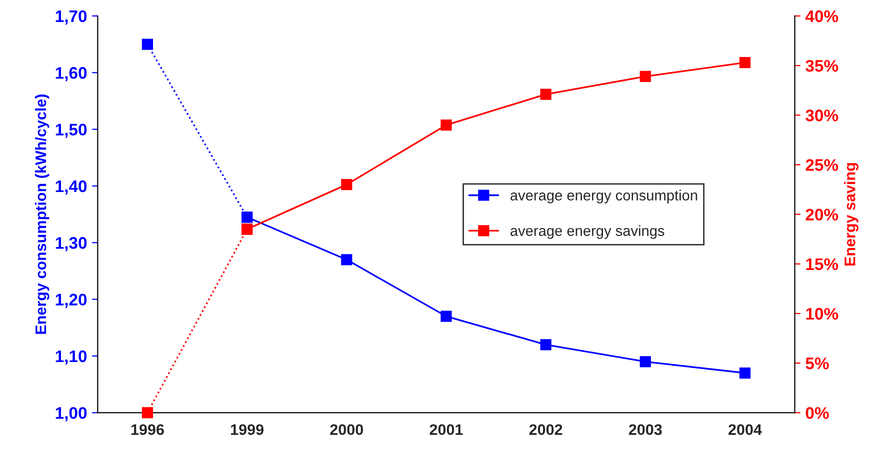  What do you see at coordinates (71, 17) in the screenshot?
I see `y-tick-label: 1,70` at bounding box center [71, 17].